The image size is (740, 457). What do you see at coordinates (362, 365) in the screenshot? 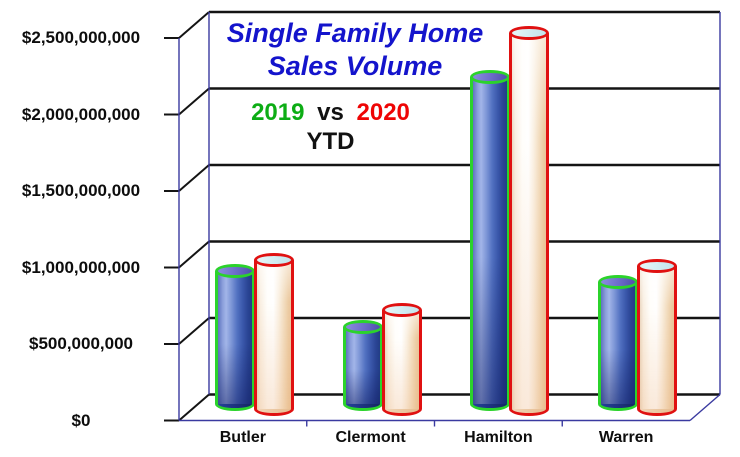
I see `bar-2019-clermont-body` at bounding box center [362, 365].